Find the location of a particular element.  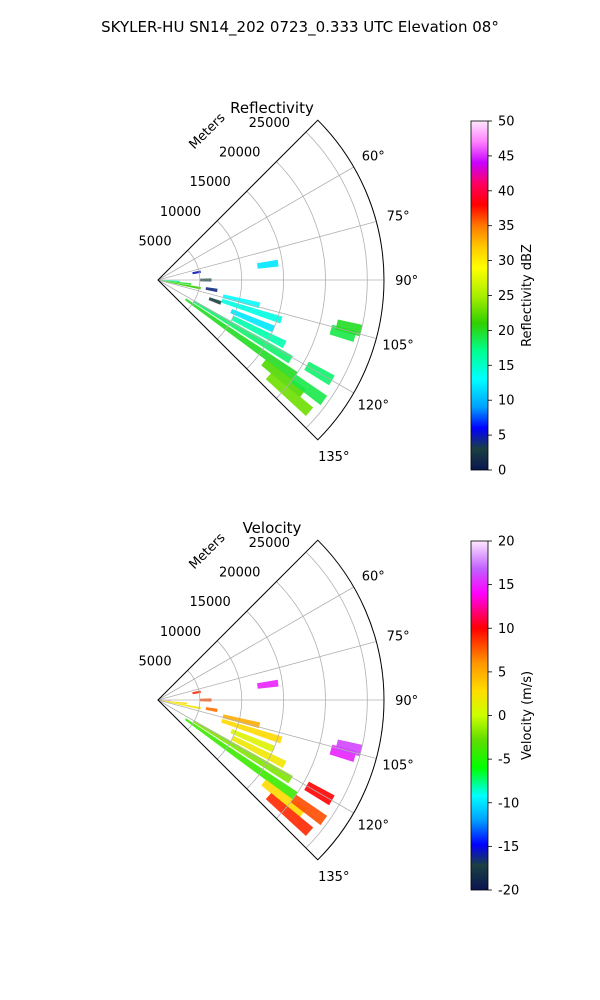

colorbar: 0 5 10 15 20 25 30 35 40 45 50 Reflectivity dBZ is located at coordinates (502, 297).